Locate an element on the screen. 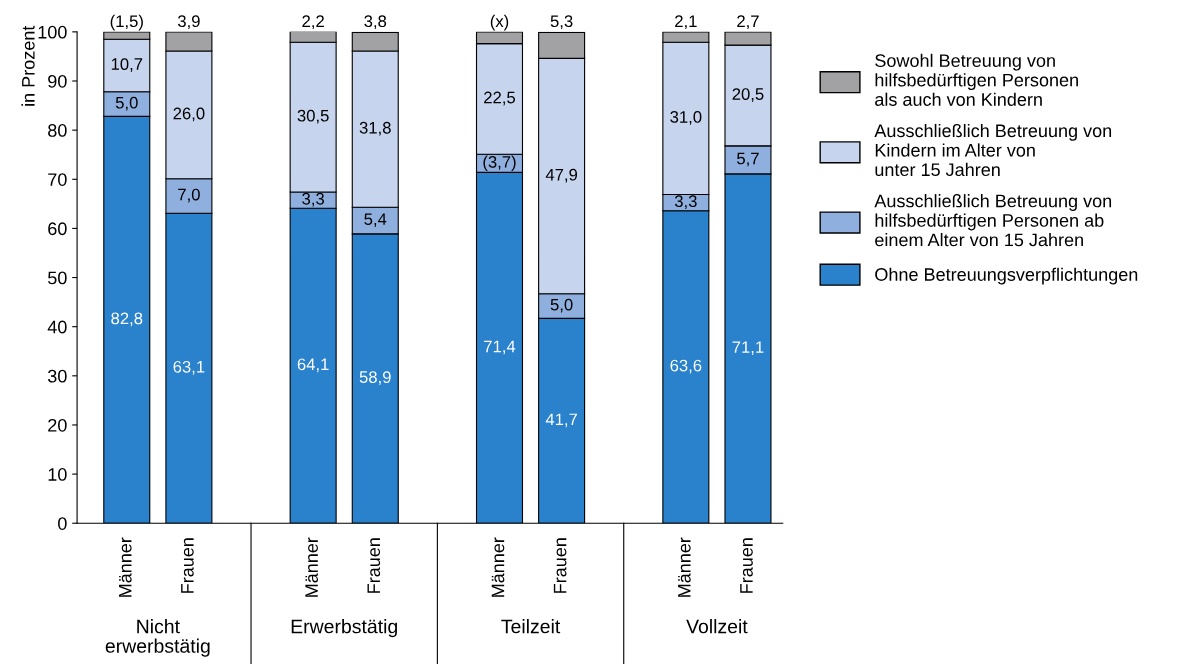 This screenshot has height=664, width=1186. data-label: 41,7 is located at coordinates (561, 420).